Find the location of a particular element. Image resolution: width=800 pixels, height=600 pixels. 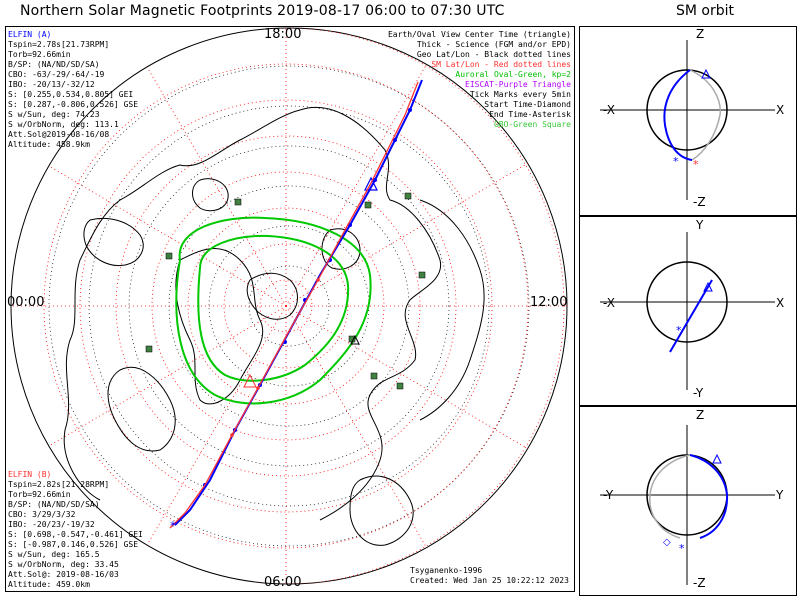

elfin-a-line: Torb=92.66min is located at coordinates (39, 54).